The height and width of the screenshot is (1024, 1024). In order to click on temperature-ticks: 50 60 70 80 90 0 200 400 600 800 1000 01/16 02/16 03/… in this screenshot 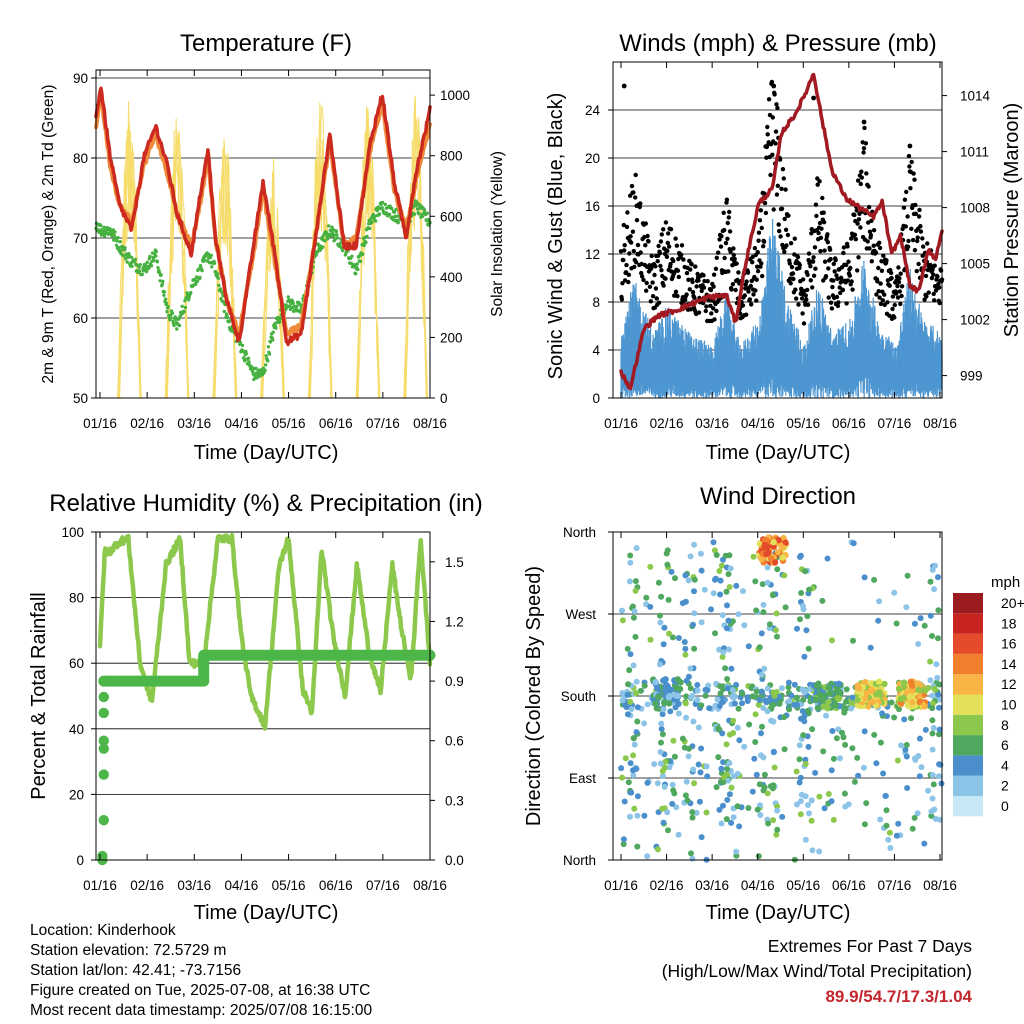, I will do `click(271, 250)`.